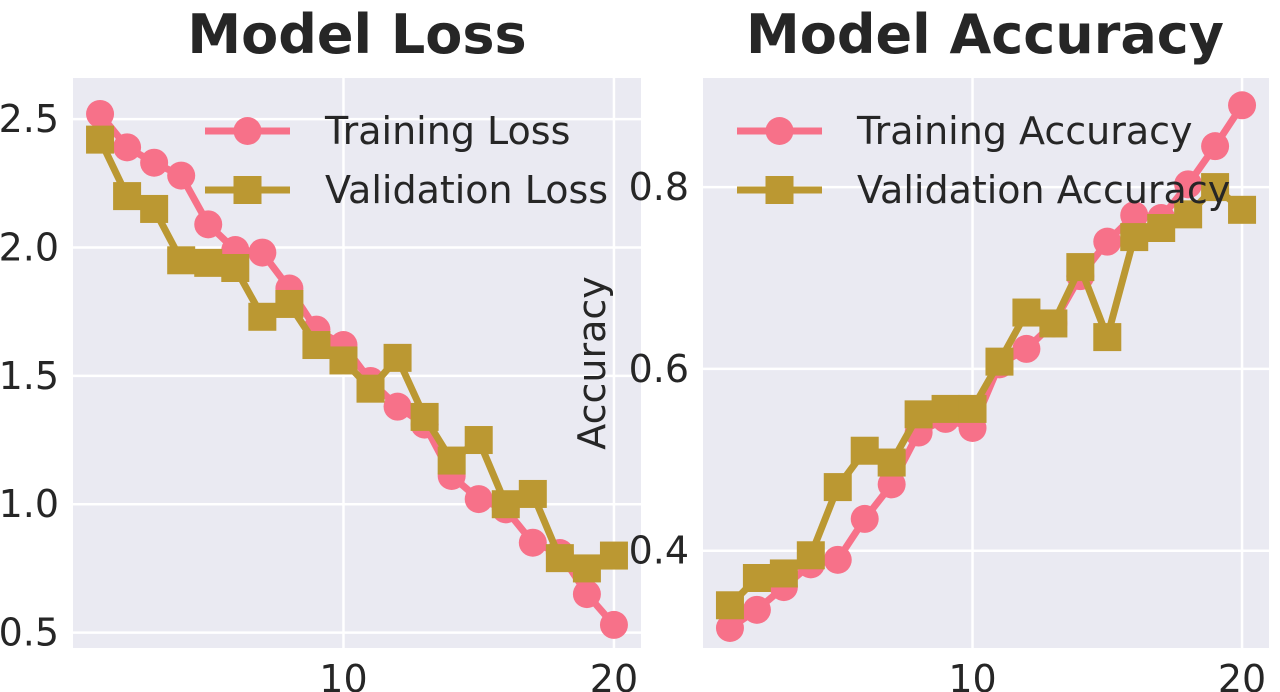  Describe the element at coordinates (29, 633) in the screenshot. I see `y-tick-label: 0.5` at that location.